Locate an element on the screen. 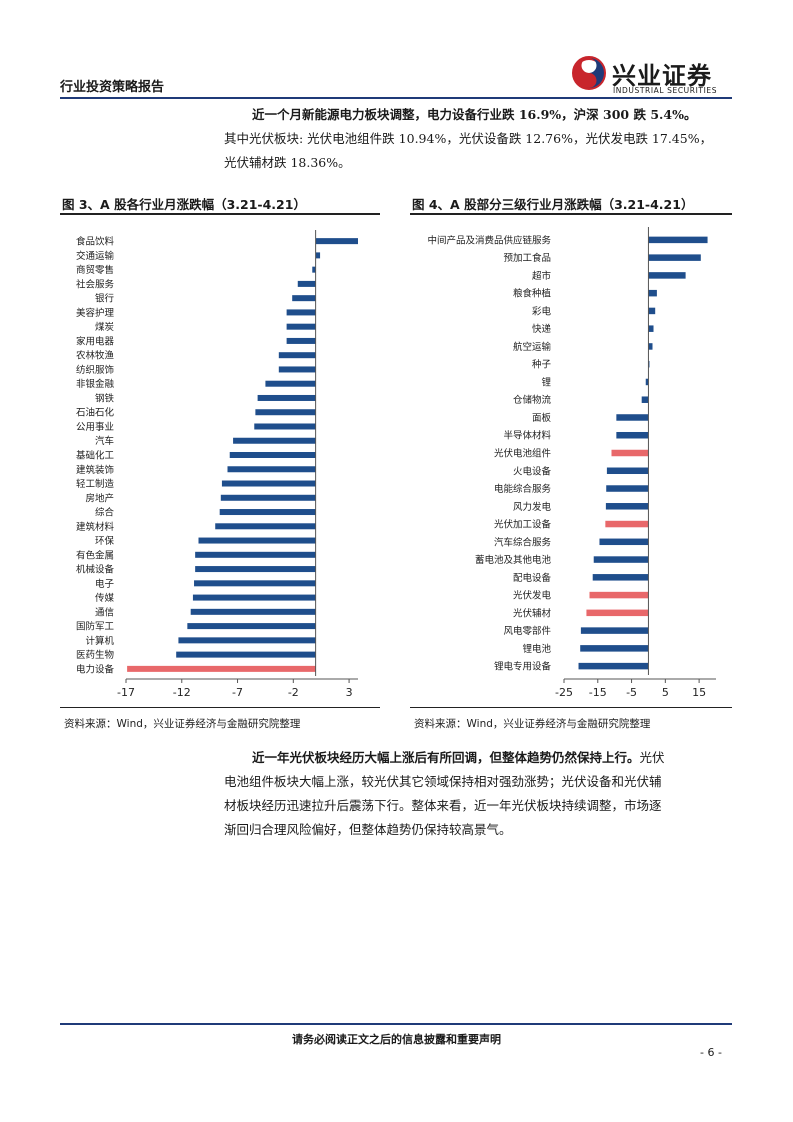 The height and width of the screenshot is (1122, 793). category-label: 石油石化 is located at coordinates (95, 413).